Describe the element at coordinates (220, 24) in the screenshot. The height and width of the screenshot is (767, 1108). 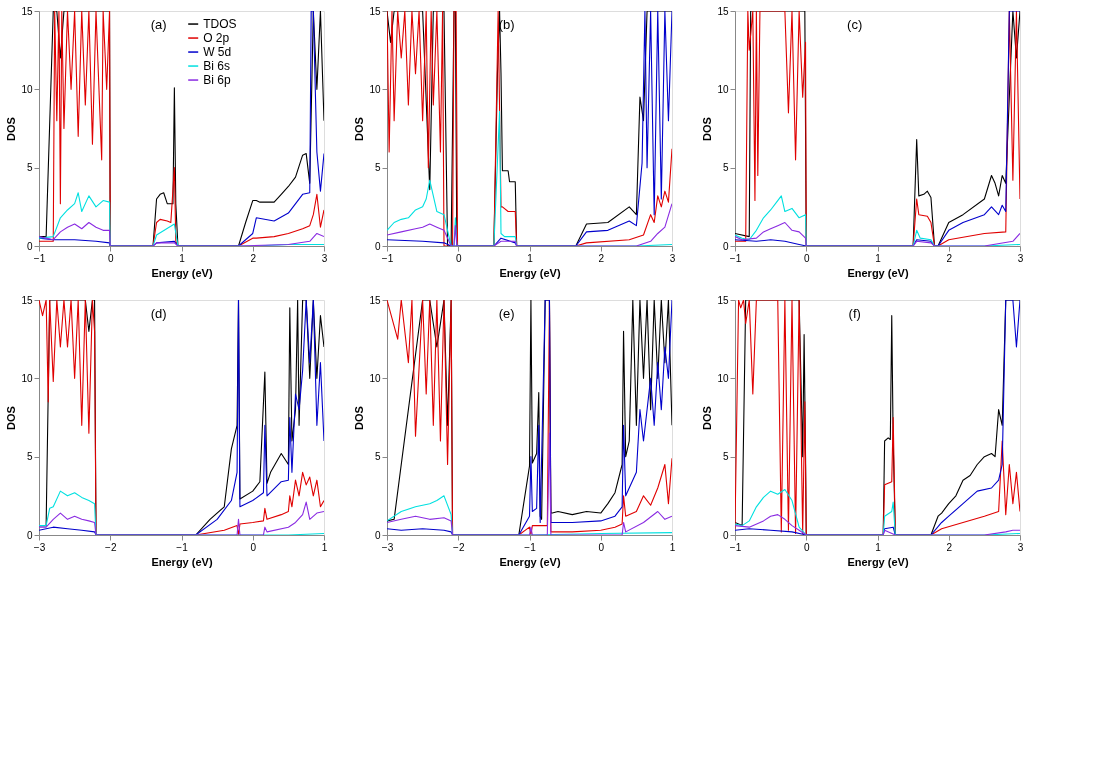
I see `legend-label: TDOS` at that location.